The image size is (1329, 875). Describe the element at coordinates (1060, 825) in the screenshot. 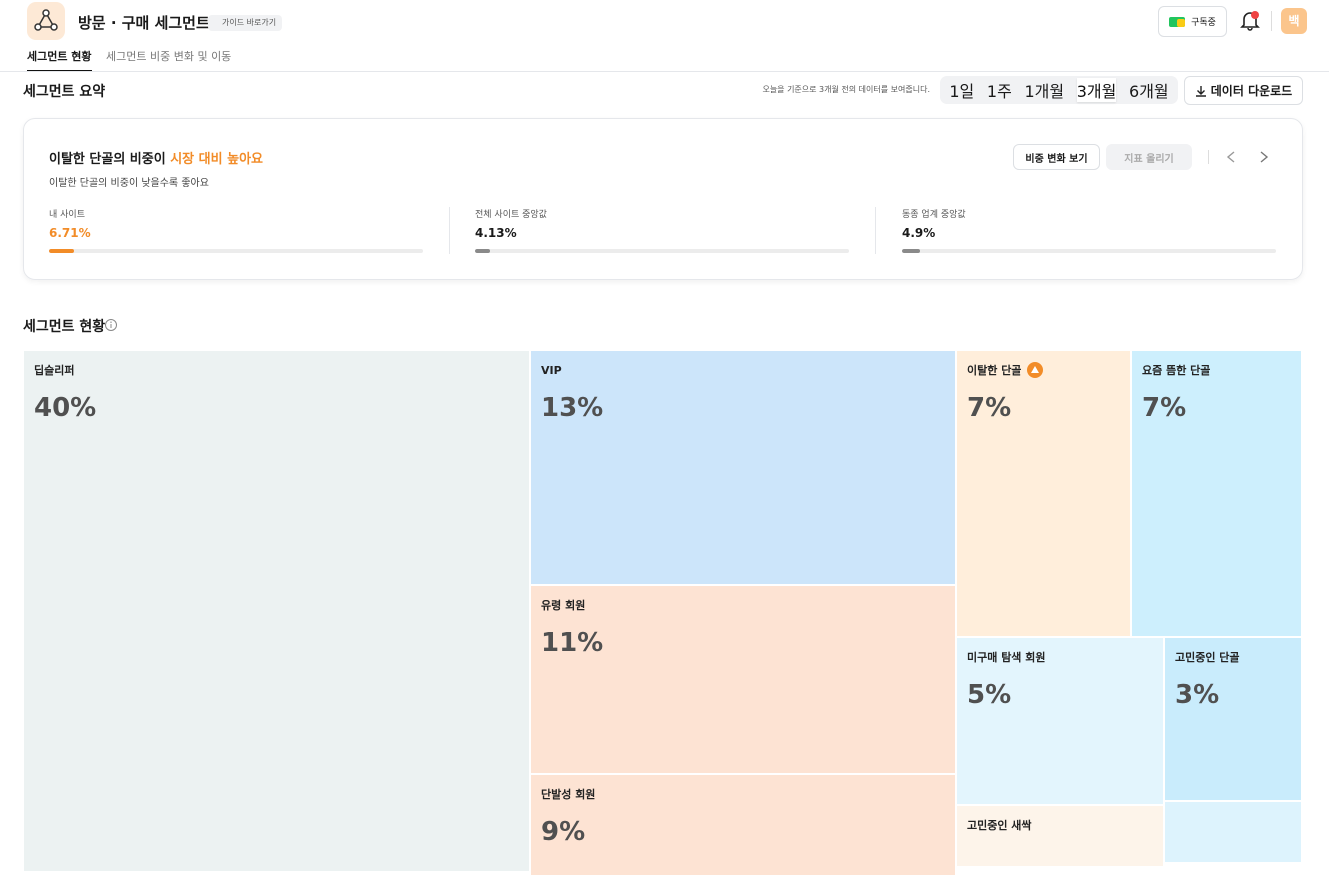

I see `tile-name: 고민중인 새싹` at that location.